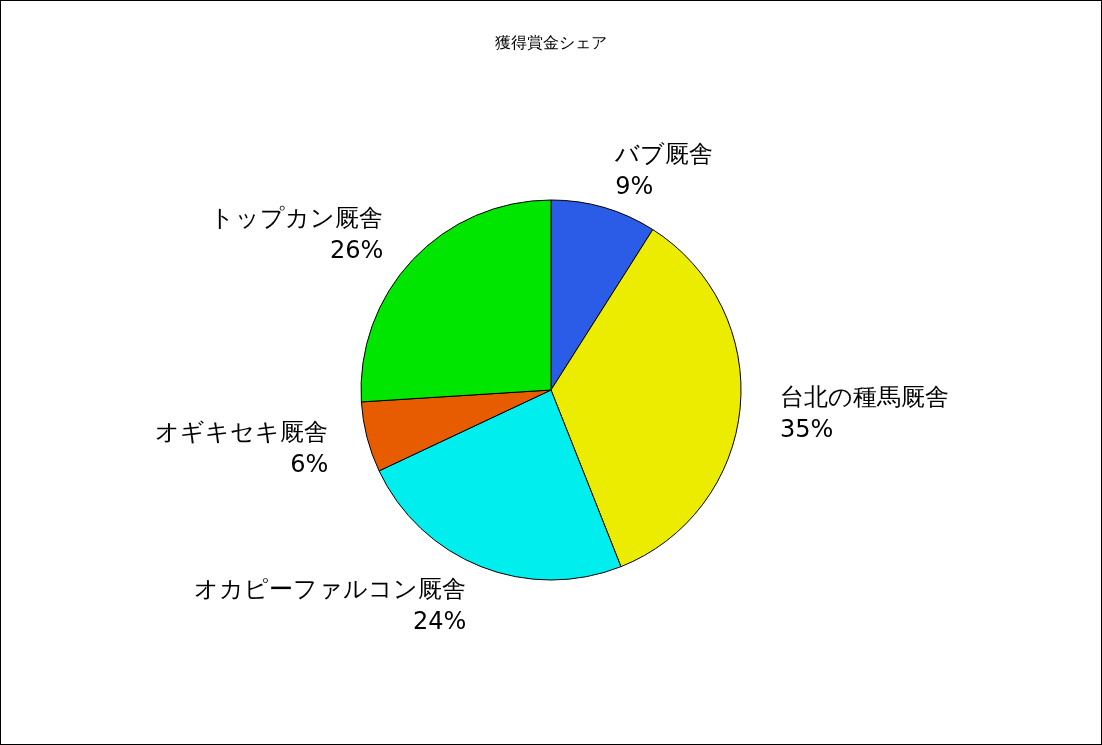 The width and height of the screenshot is (1102, 745). Describe the element at coordinates (297, 217) in the screenshot. I see `slice-label: トップカン厩舎` at that location.